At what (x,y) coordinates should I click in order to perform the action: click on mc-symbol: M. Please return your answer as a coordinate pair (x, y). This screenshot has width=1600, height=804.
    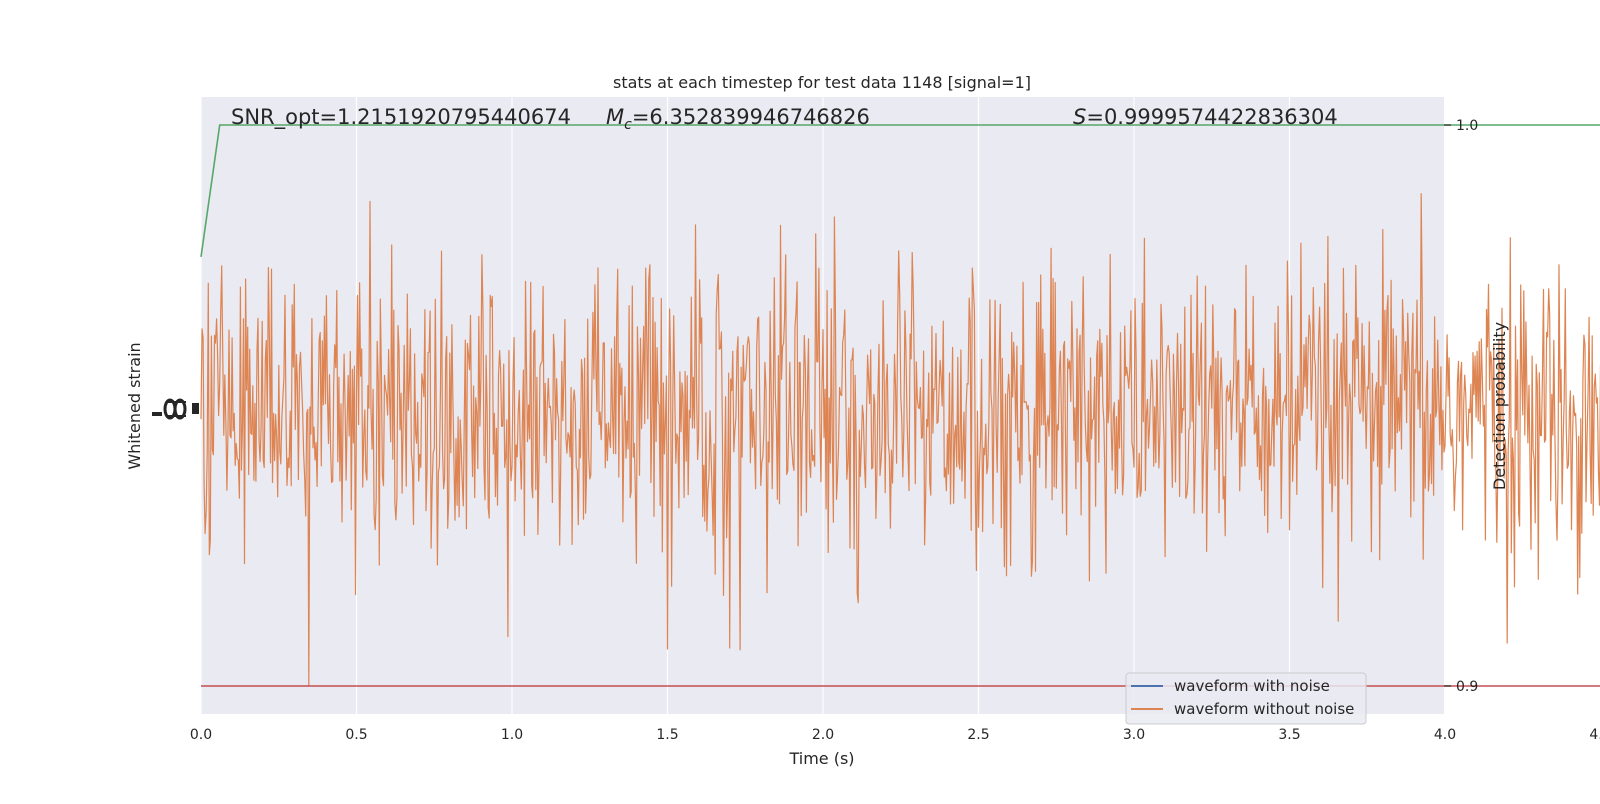
    Looking at the image, I should click on (615, 117).